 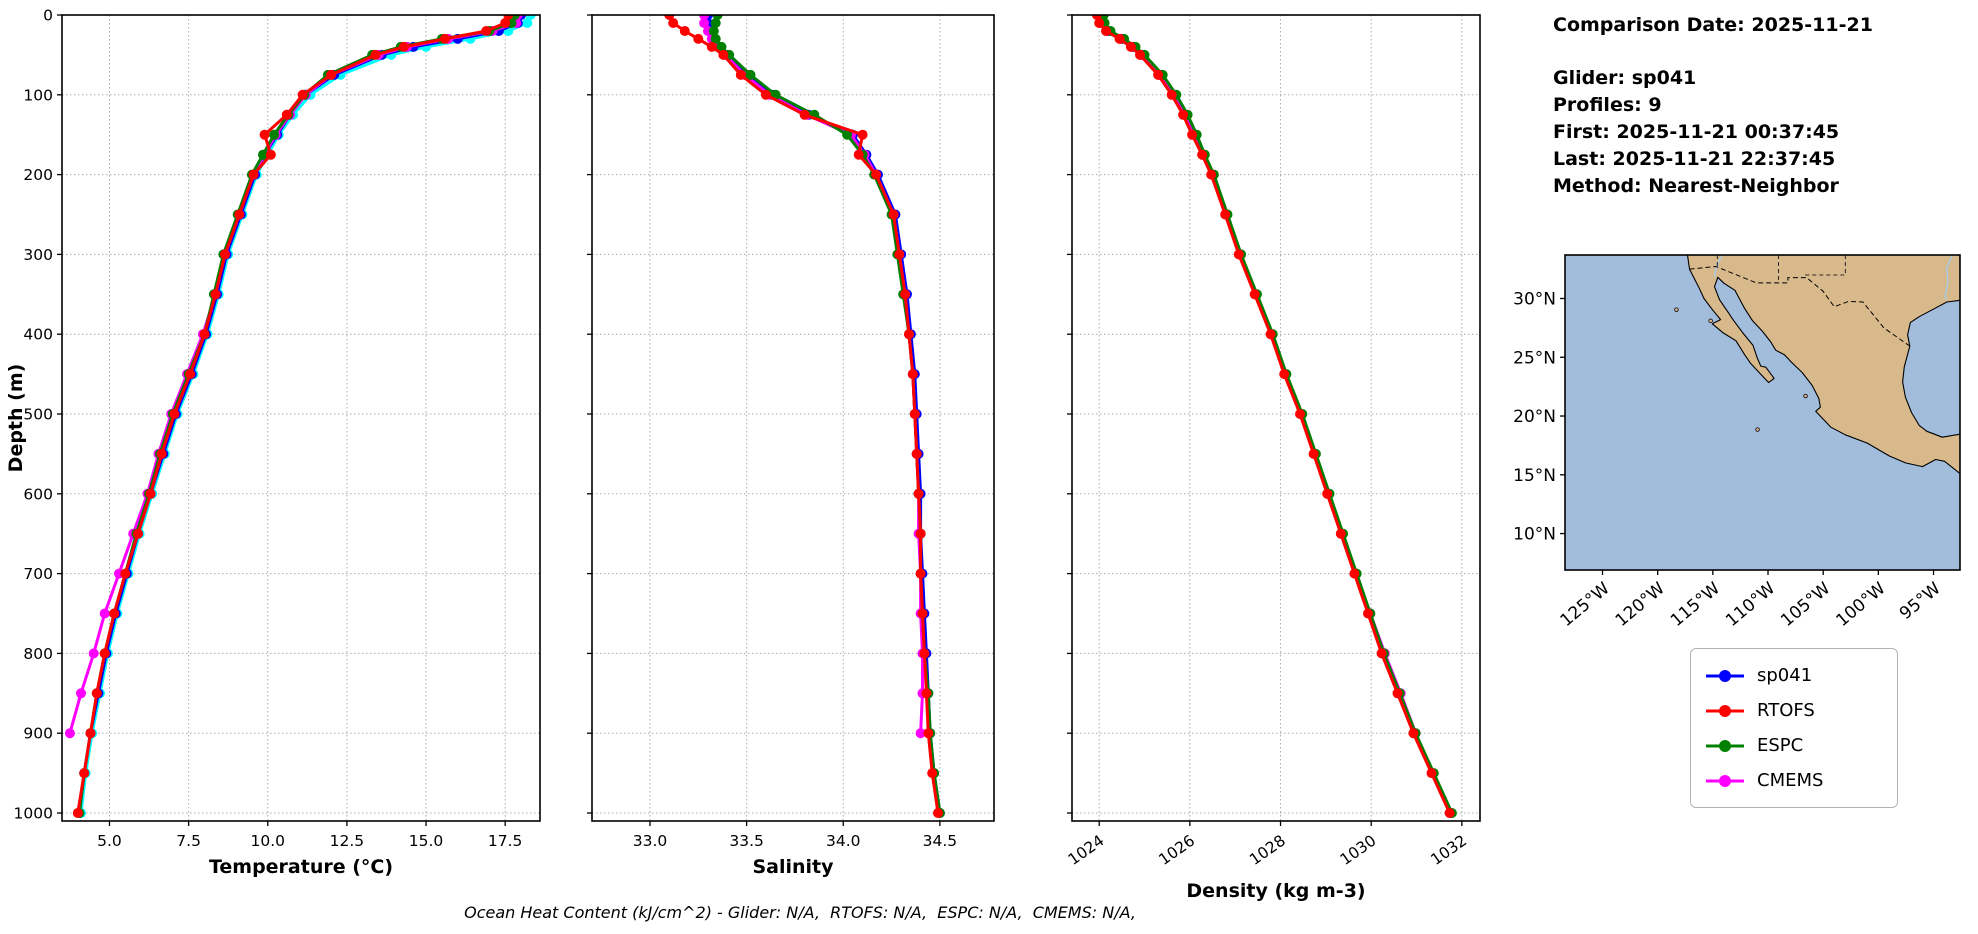 I want to click on legend-label-cmems: CMEMS, so click(x=1790, y=780).